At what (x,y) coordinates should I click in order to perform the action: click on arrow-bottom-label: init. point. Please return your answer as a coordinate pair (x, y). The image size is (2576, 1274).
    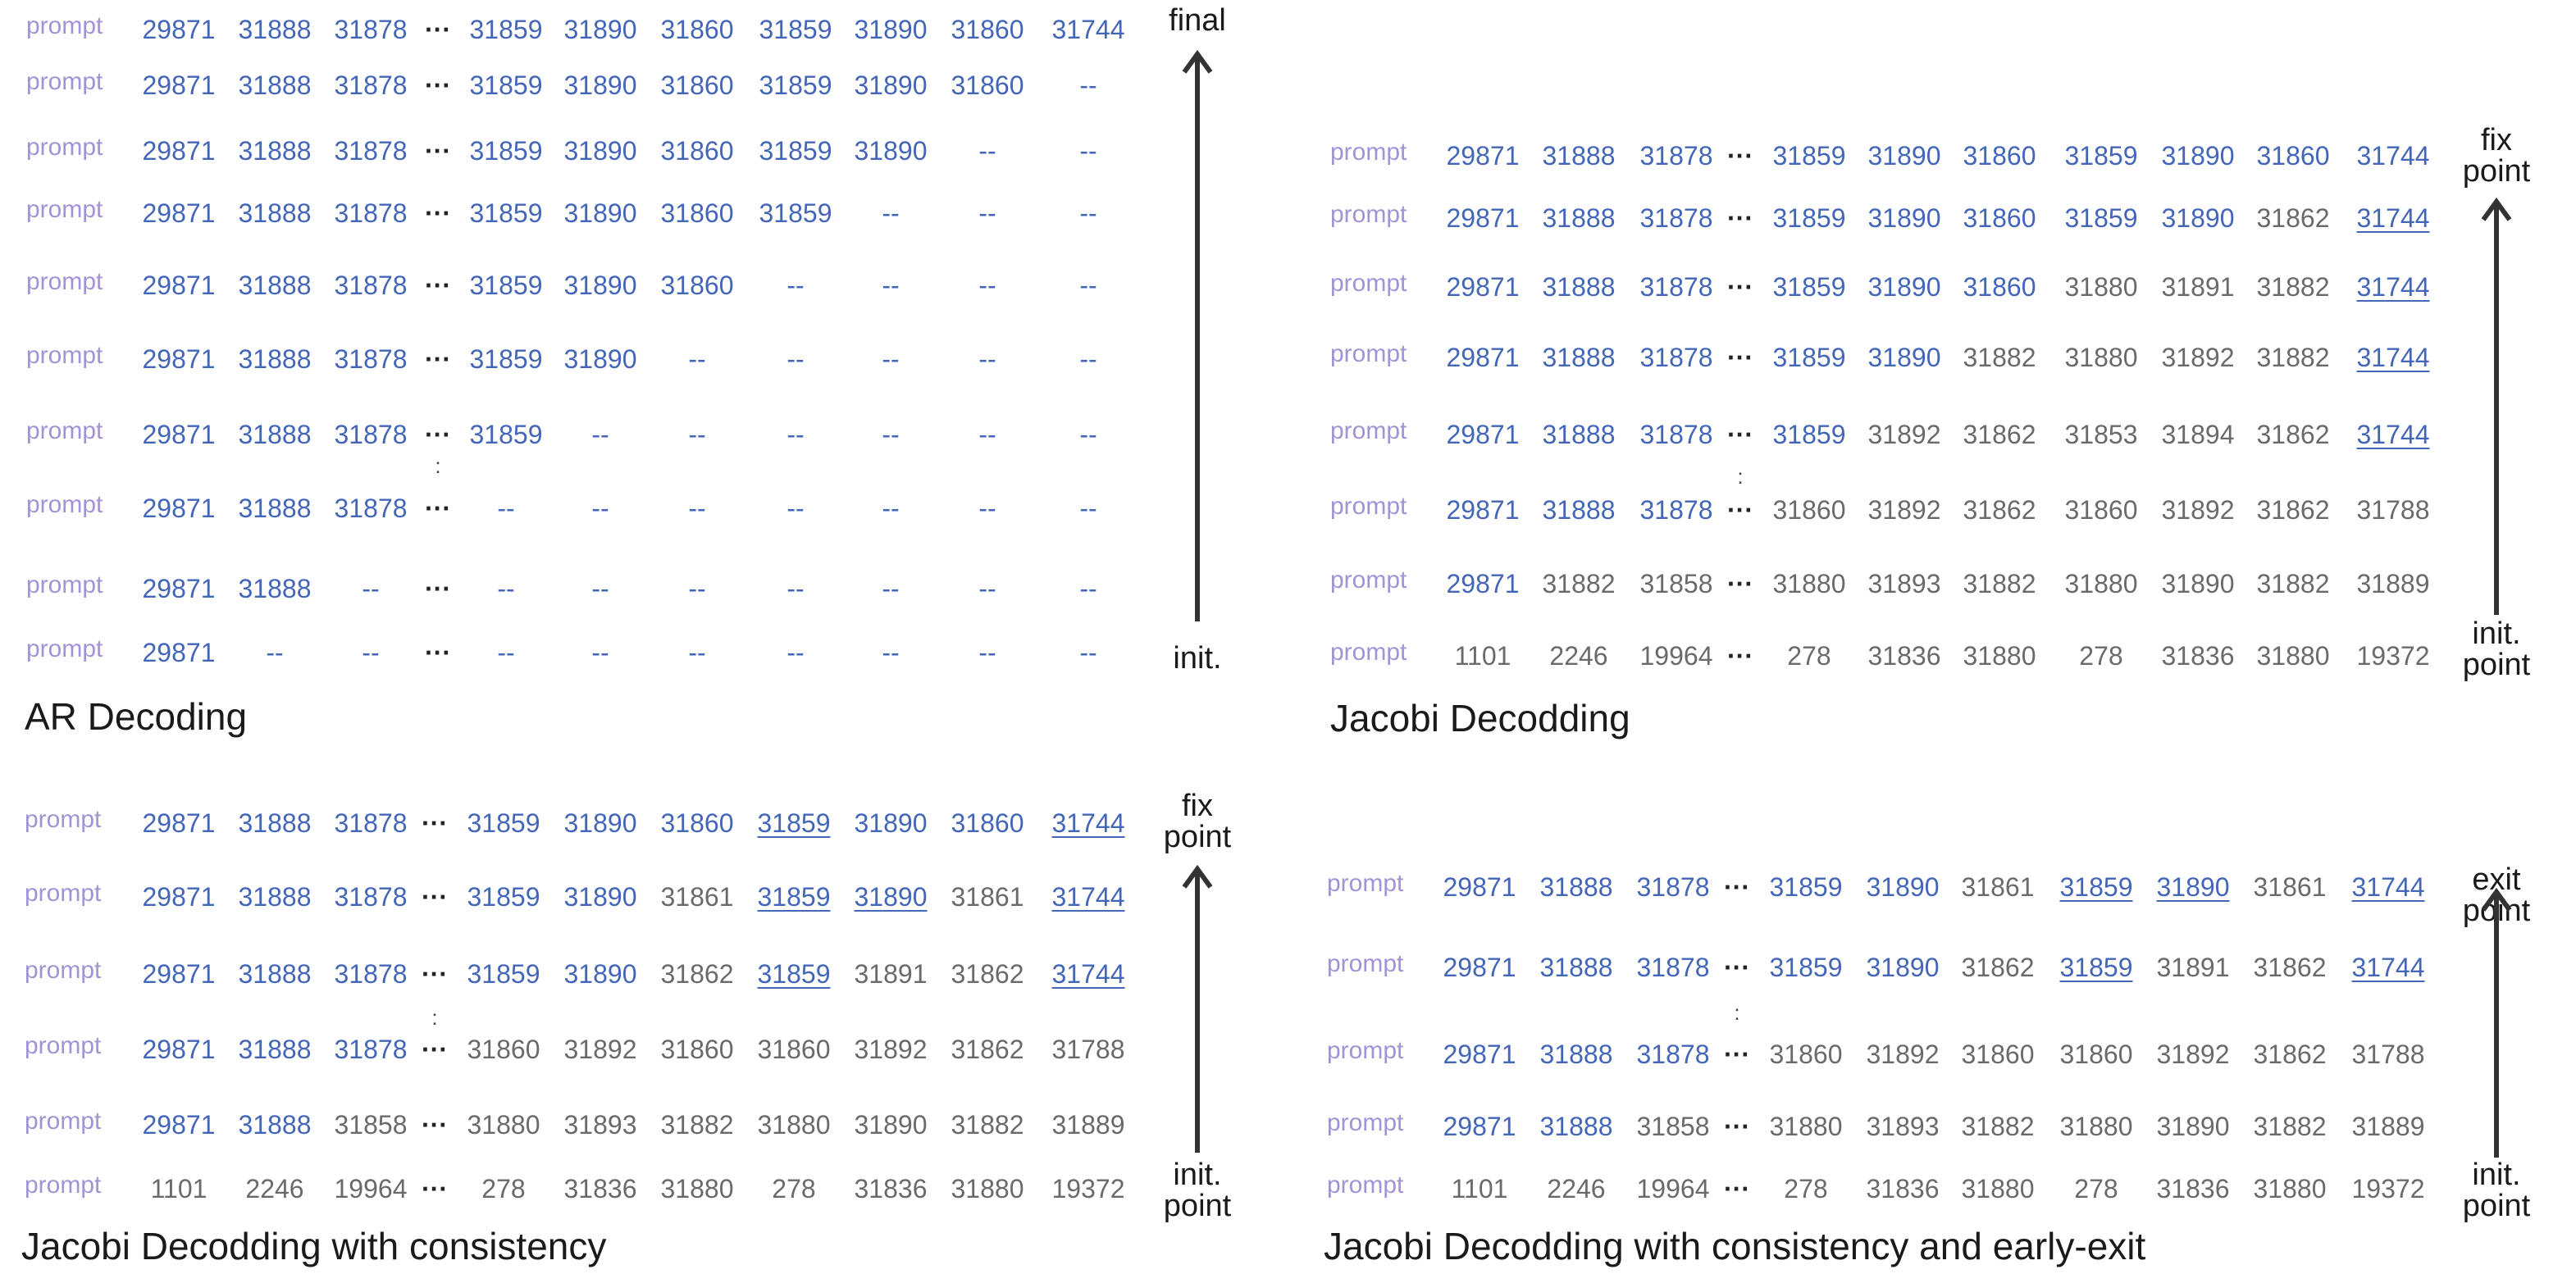
    Looking at the image, I should click on (1197, 1190).